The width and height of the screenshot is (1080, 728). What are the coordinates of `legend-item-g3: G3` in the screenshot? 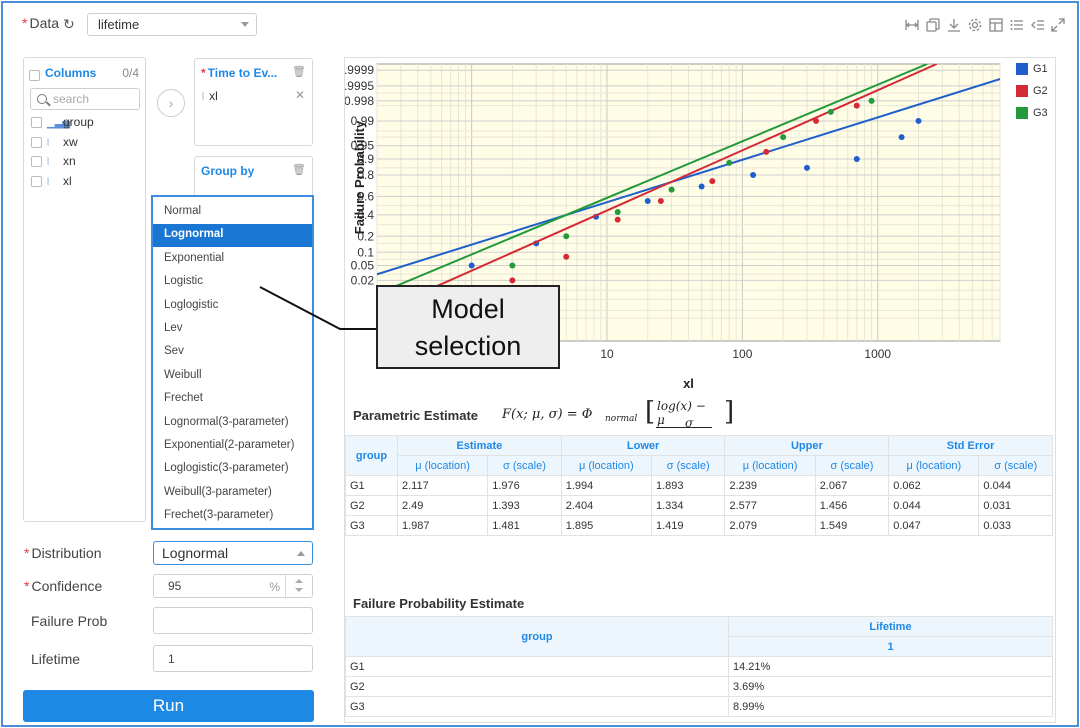 It's located at (1032, 113).